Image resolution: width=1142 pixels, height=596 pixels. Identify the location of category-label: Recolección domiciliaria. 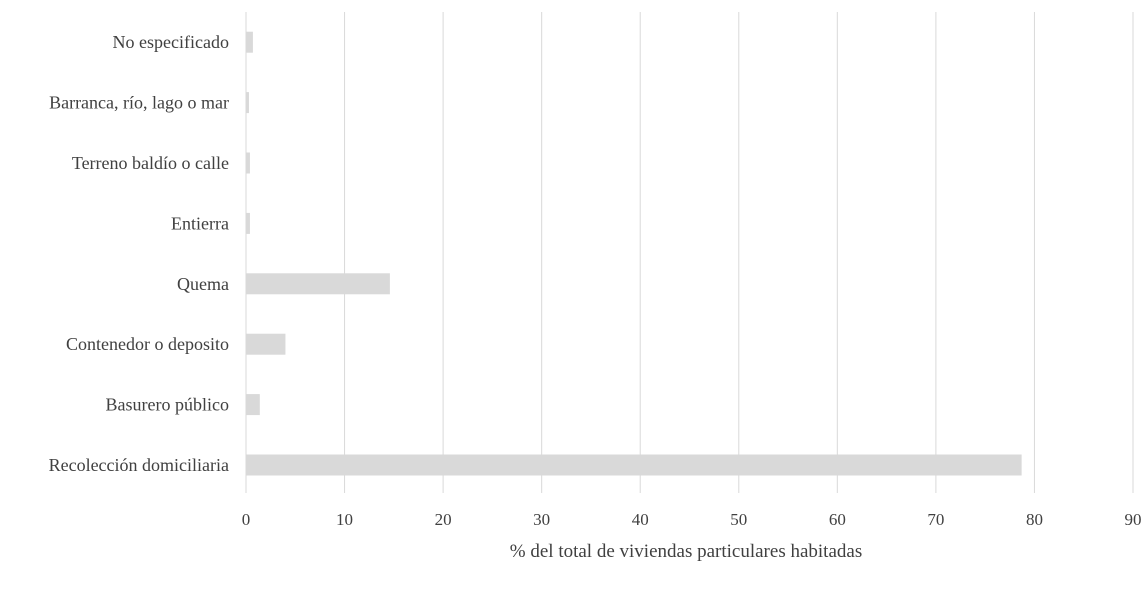
(139, 465).